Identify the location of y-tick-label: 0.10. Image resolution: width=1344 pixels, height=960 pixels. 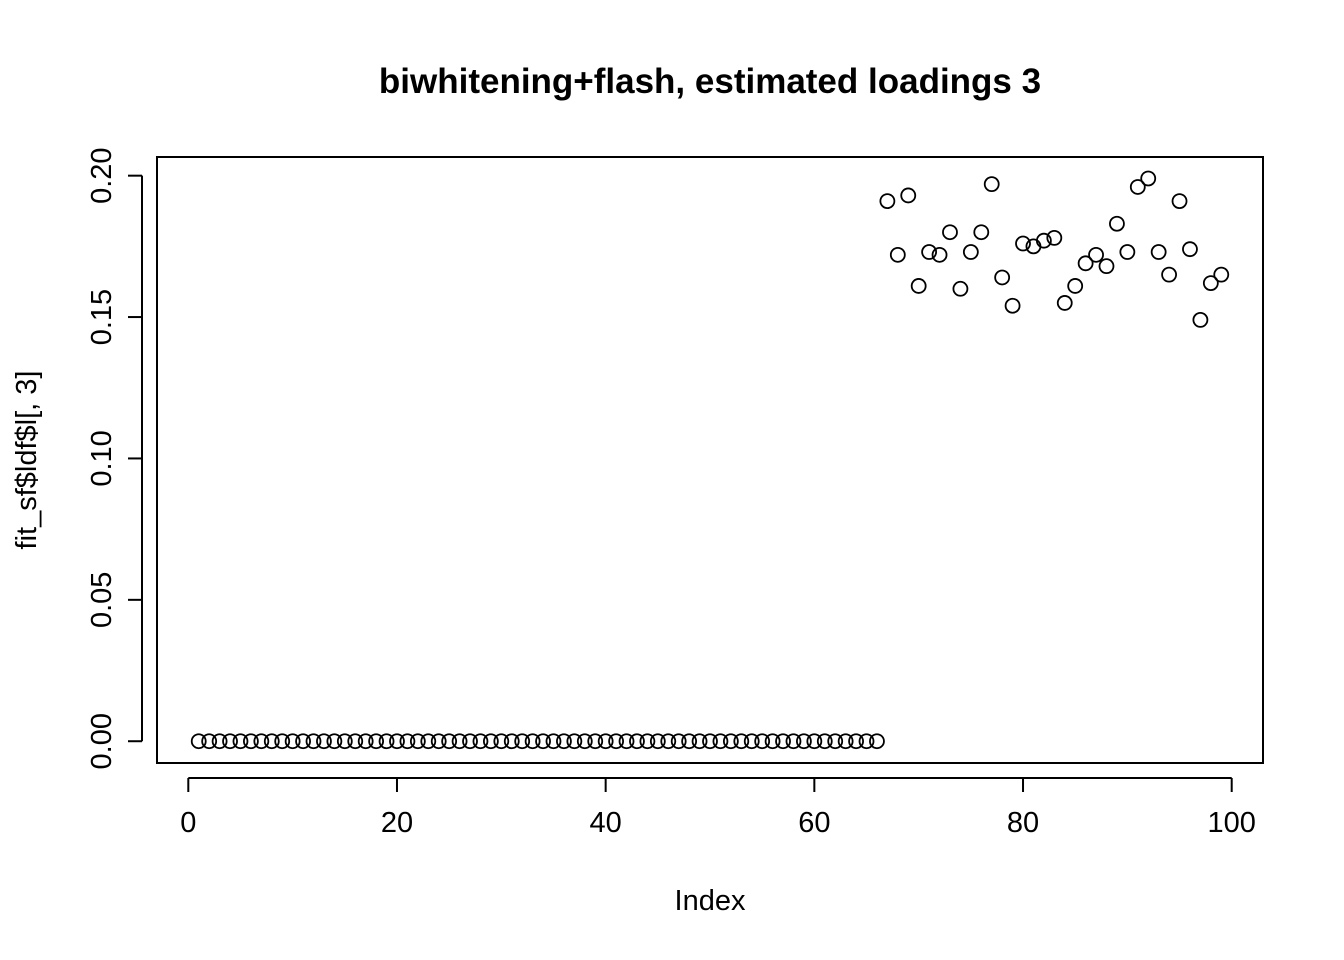
(102, 458).